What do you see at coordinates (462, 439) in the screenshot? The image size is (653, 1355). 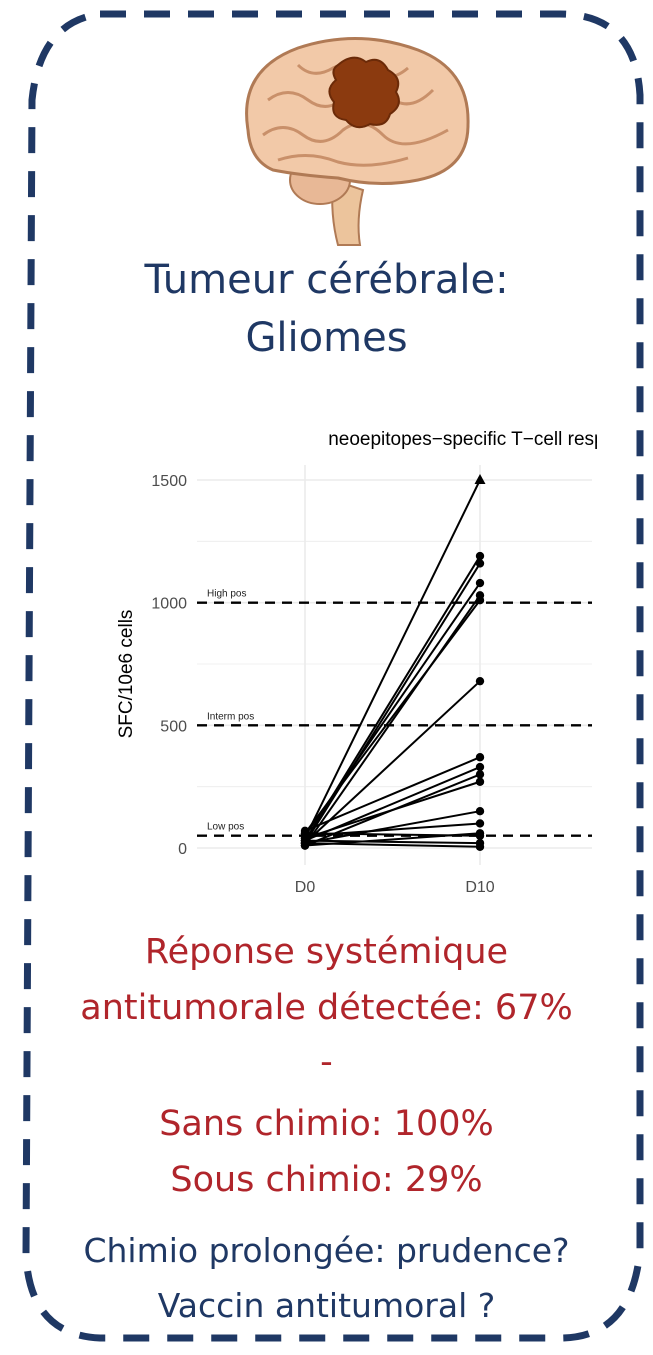 I see `chart-title: neoepitopes−specific T−cell response` at bounding box center [462, 439].